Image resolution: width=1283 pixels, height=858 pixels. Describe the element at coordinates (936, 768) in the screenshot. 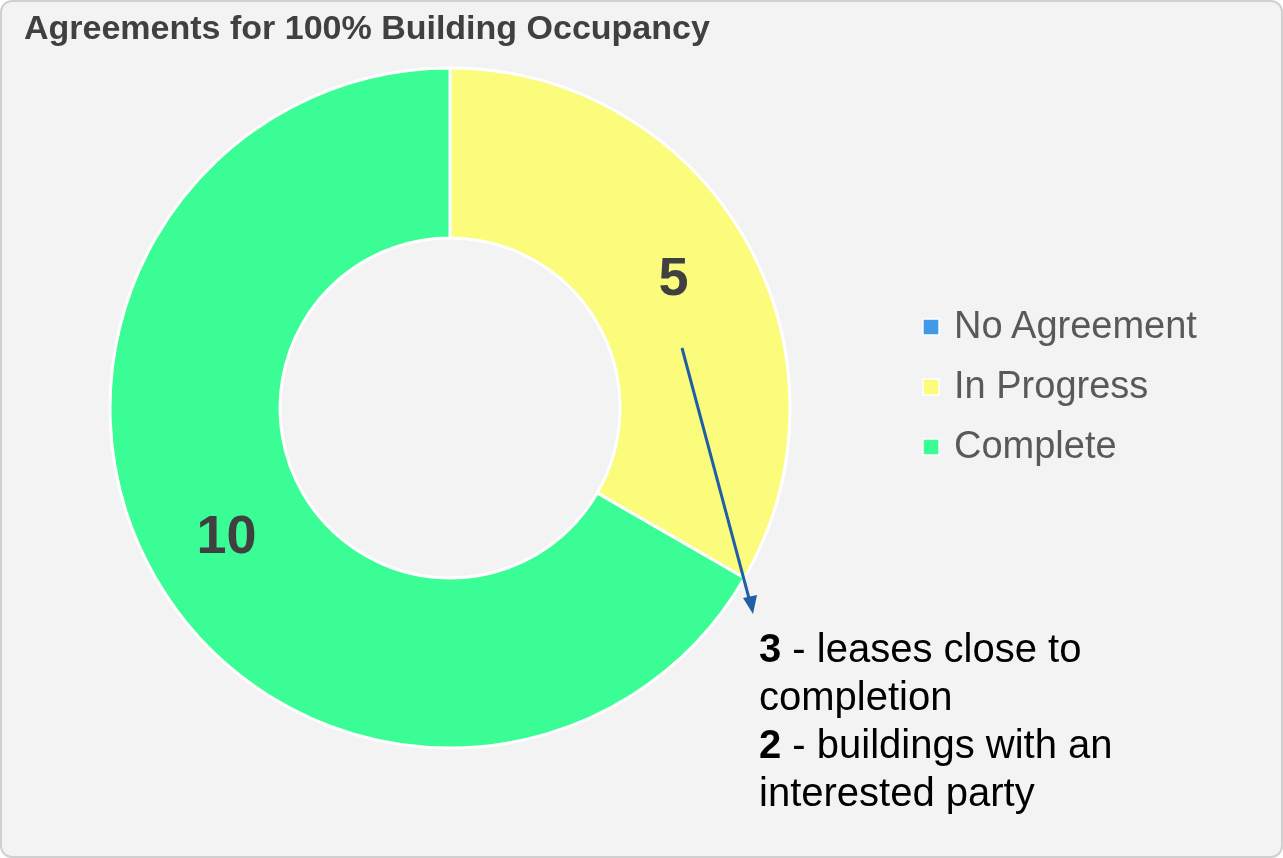

I see `text: 2 - buildings with an interested party` at that location.